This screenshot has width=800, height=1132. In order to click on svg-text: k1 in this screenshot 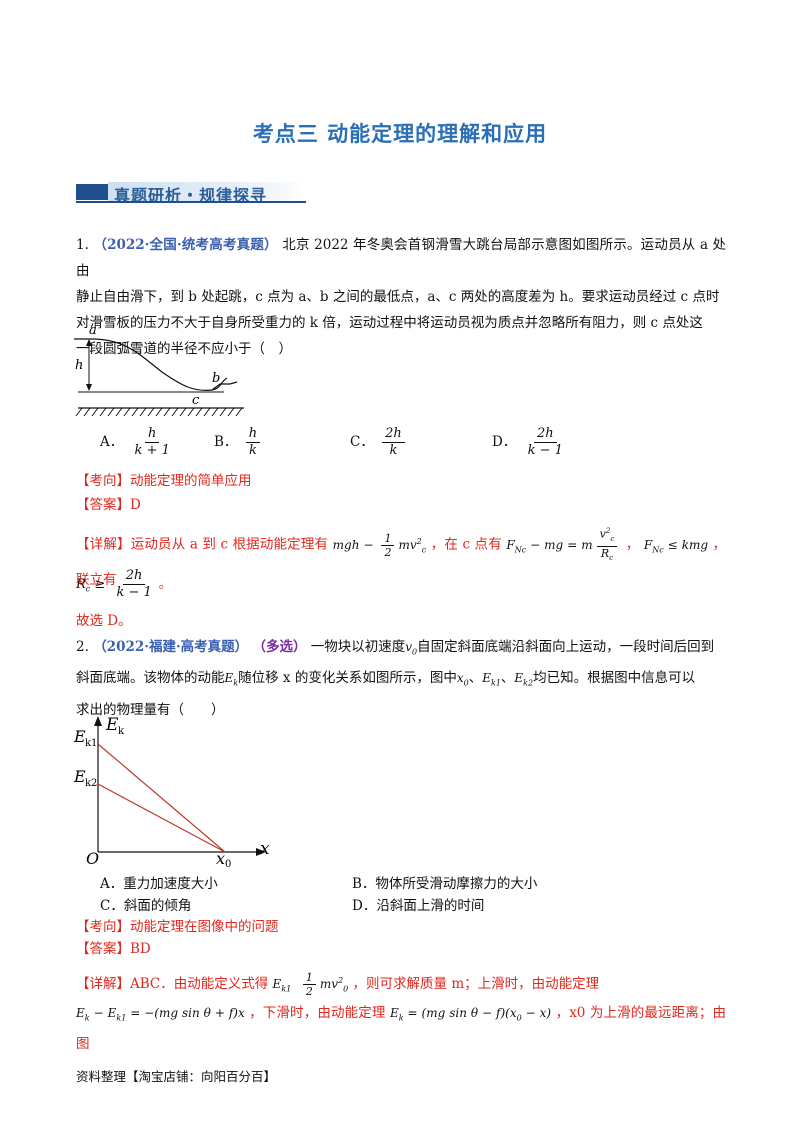, I will do `click(91, 743)`.